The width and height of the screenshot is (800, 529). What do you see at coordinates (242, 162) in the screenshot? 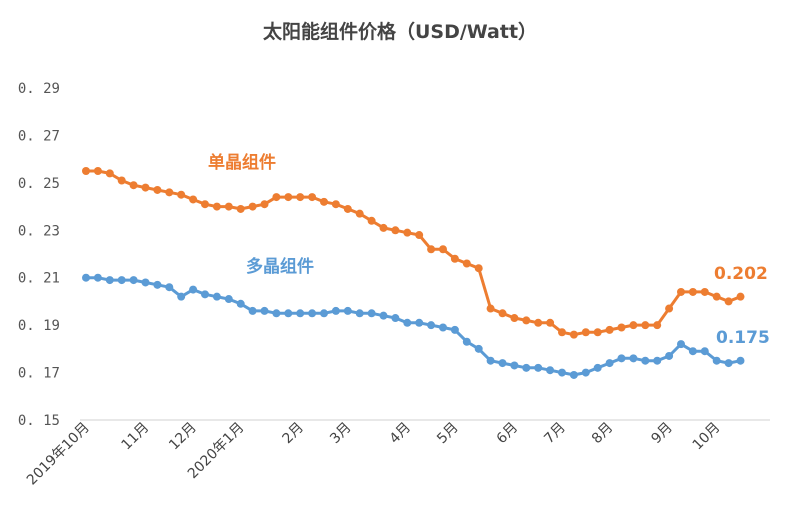
I see `series-label-mono: 单晶组件` at bounding box center [242, 162].